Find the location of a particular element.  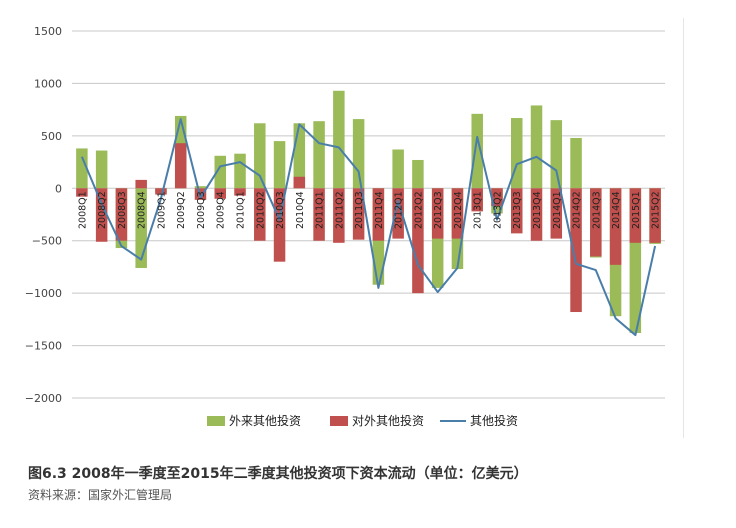

x-category-label: 2013Q3 is located at coordinates (517, 210).